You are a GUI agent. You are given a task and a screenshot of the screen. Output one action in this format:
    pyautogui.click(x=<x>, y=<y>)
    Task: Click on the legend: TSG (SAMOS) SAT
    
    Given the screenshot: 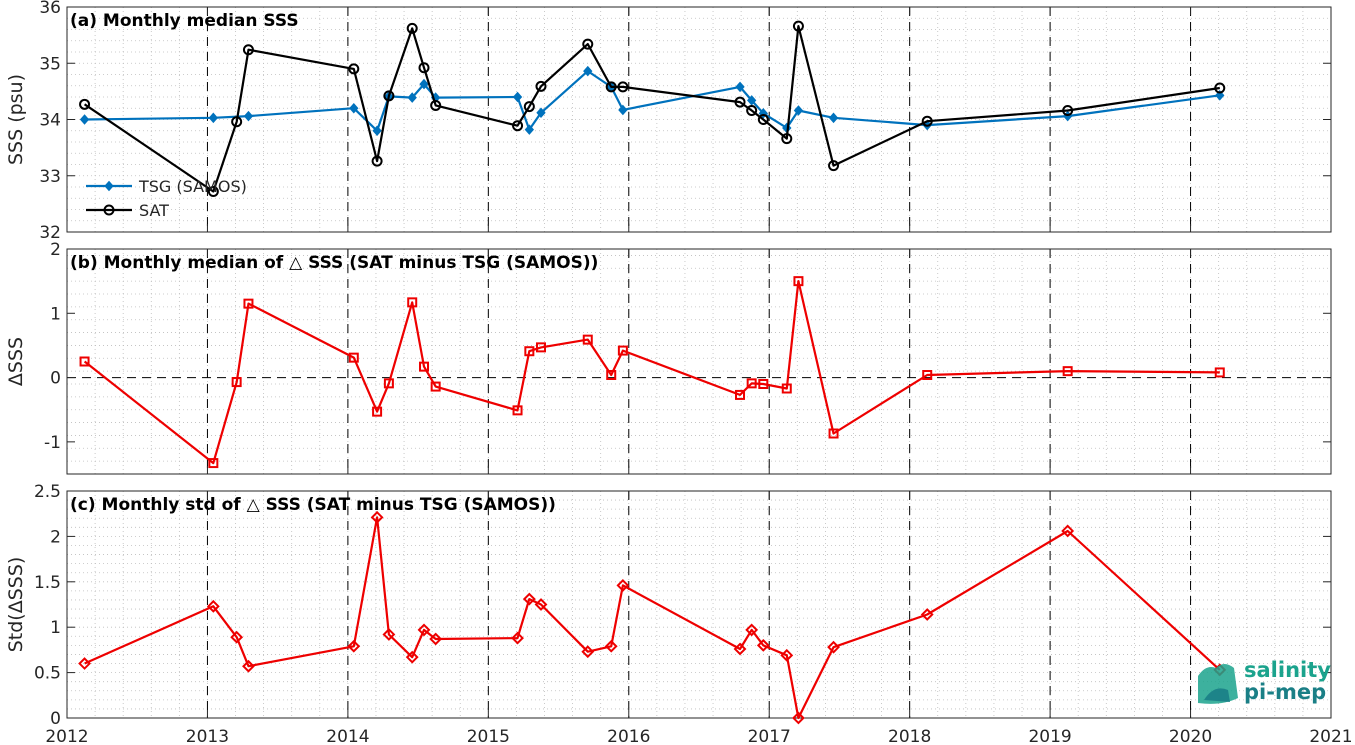 What is the action you would take?
    pyautogui.click(x=166, y=198)
    